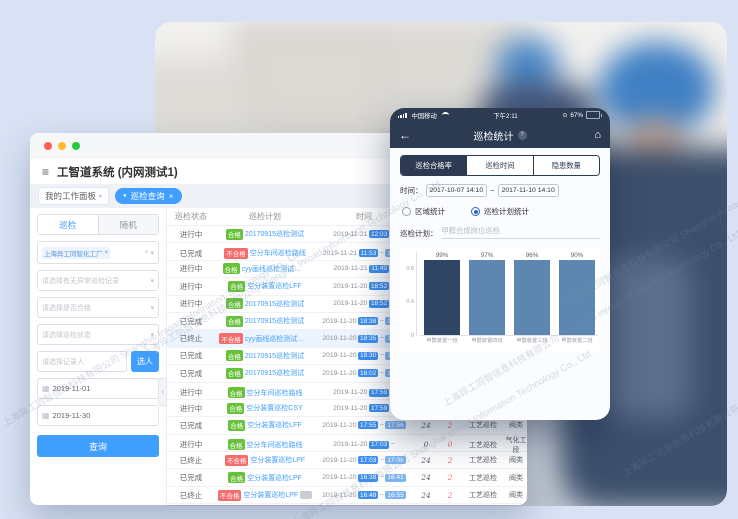 Image resolution: width=738 pixels, height=519 pixels. Describe the element at coordinates (395, 495) in the screenshot. I see `end-time-badge: 16:55` at that location.